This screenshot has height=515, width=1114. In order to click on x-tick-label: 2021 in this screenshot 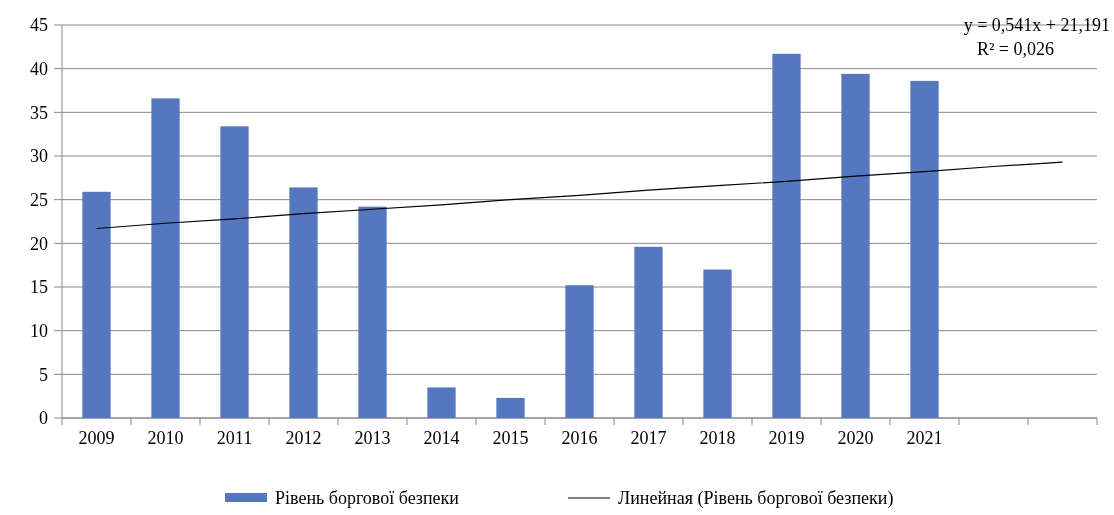, I will do `click(924, 438)`.